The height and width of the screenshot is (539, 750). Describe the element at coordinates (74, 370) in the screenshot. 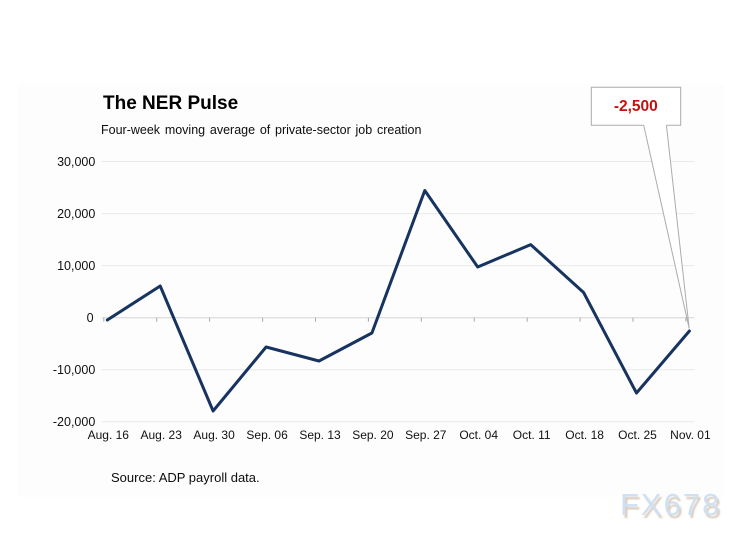

I see `svg-text: -10,000` at that location.